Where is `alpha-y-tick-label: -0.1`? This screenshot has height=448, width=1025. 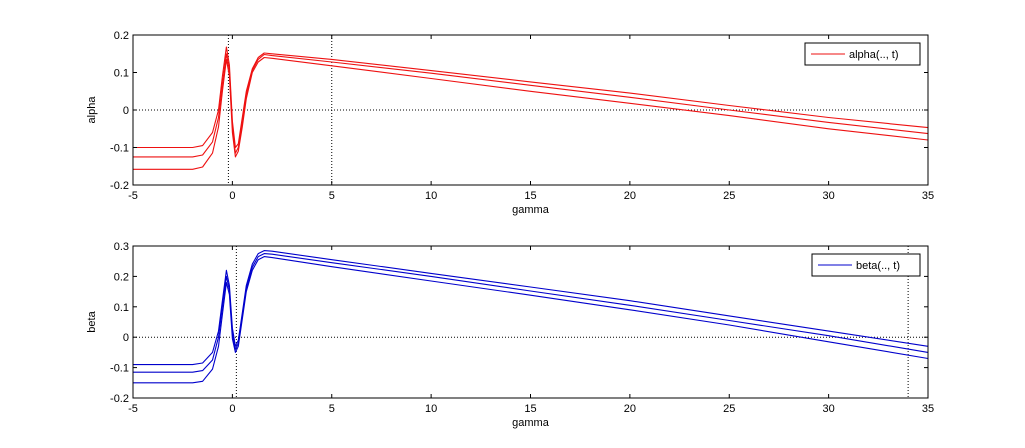
alpha-y-tick-label: -0.1 is located at coordinates (119, 149).